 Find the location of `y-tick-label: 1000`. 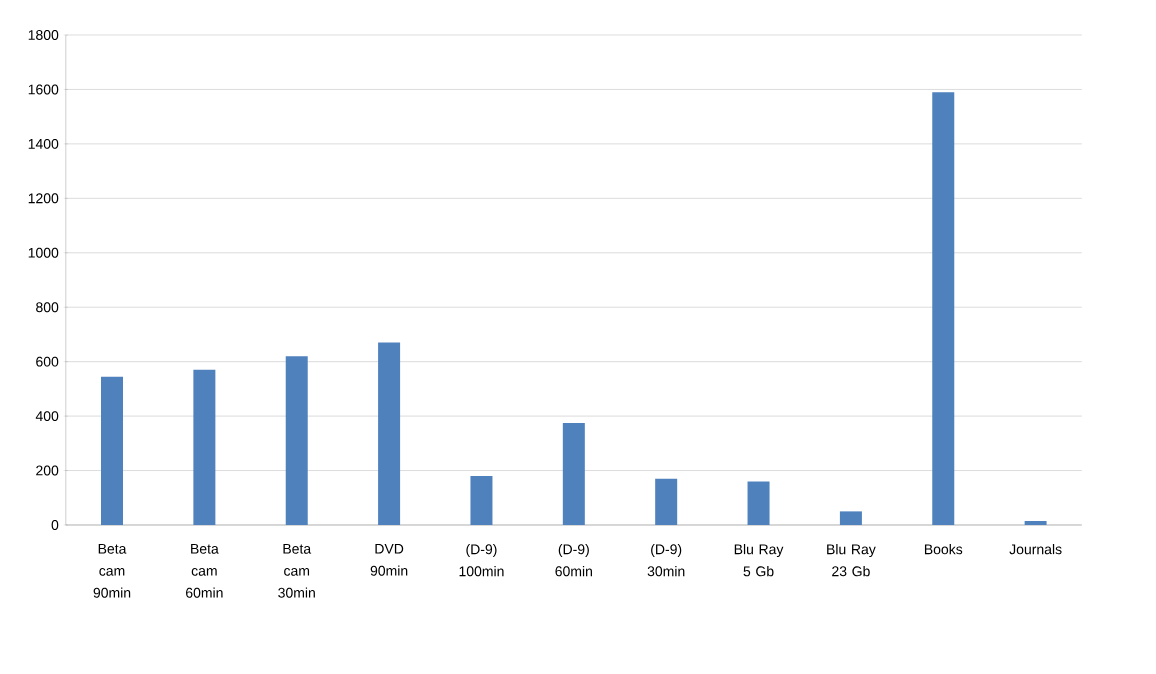

y-tick-label: 1000 is located at coordinates (43, 252).